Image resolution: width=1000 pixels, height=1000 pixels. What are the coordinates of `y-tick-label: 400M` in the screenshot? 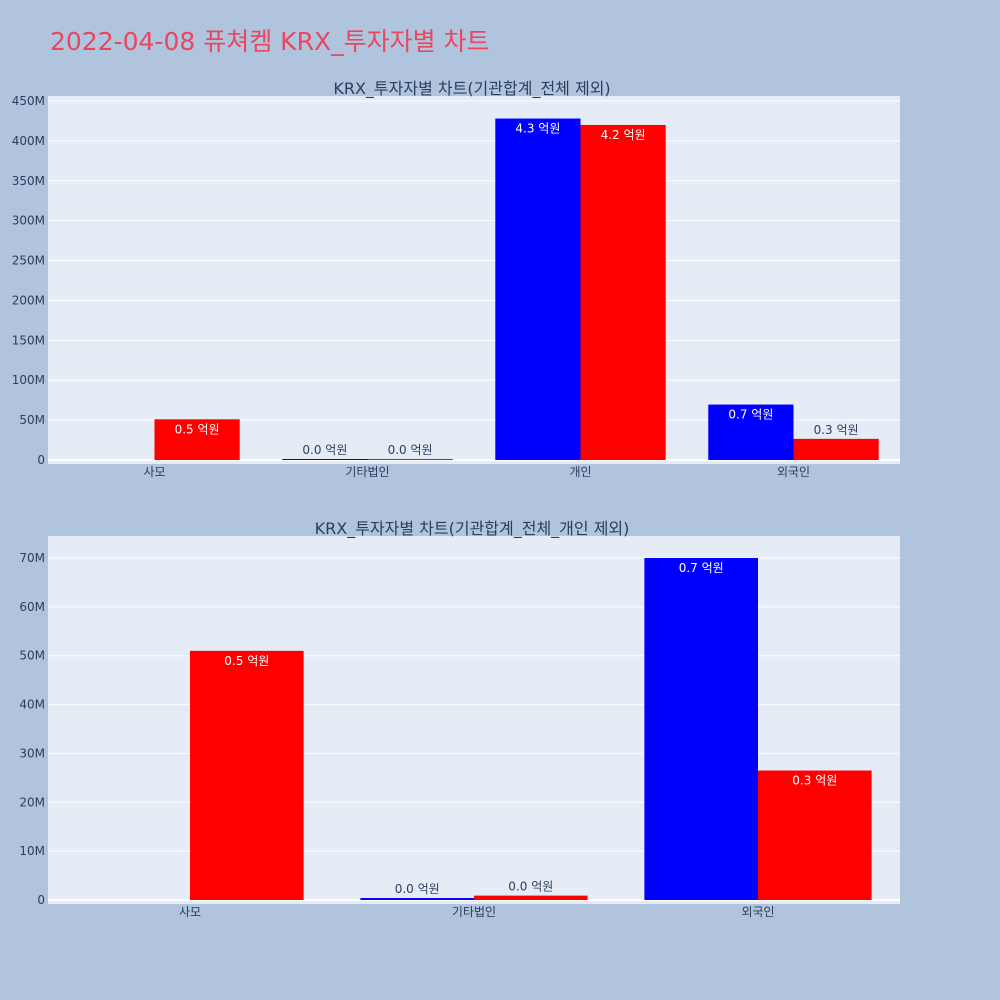 It's located at (28, 141).